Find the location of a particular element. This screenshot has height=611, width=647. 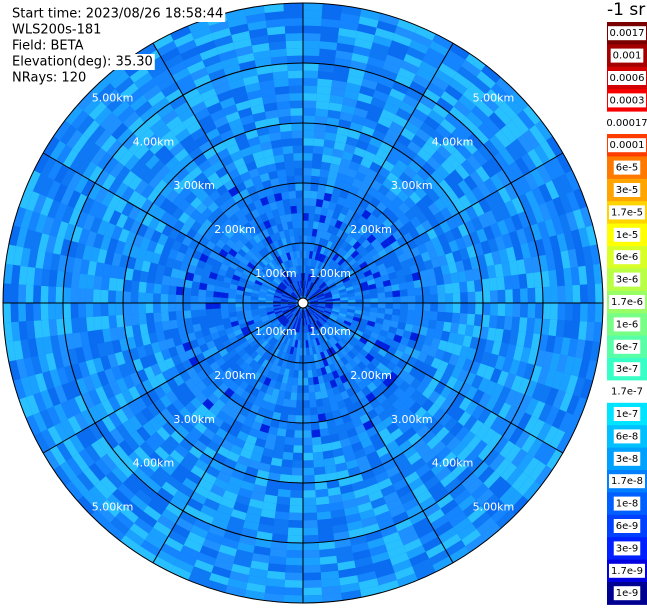

colorbar-label: 3e-9 is located at coordinates (627, 548).